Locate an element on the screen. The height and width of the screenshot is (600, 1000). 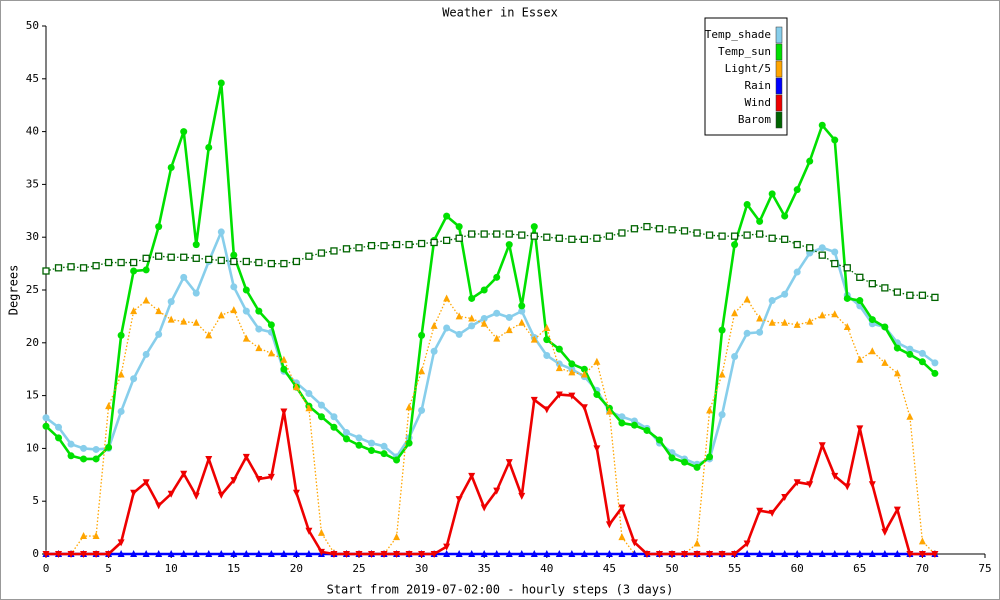
x-tick-label: 75 is located at coordinates (984, 568).